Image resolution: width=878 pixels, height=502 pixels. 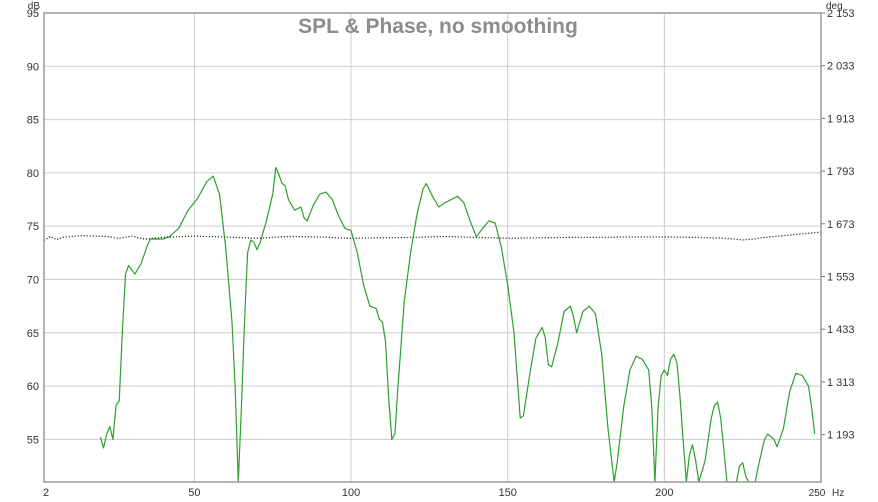 I want to click on y2-tick-label: 1 313, so click(x=841, y=383).